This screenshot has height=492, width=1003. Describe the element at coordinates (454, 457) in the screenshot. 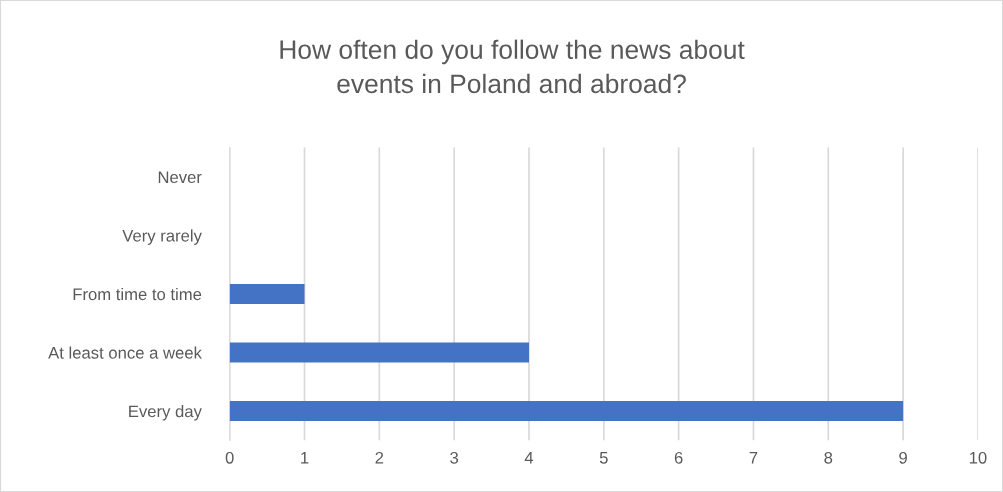

I see `x-tick-label: 3` at that location.